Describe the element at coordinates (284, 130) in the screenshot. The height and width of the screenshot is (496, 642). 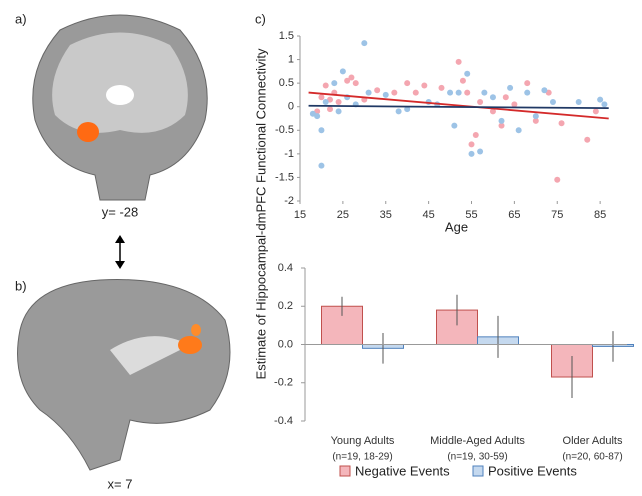
I see `y-tick-label: -0.5` at that location.